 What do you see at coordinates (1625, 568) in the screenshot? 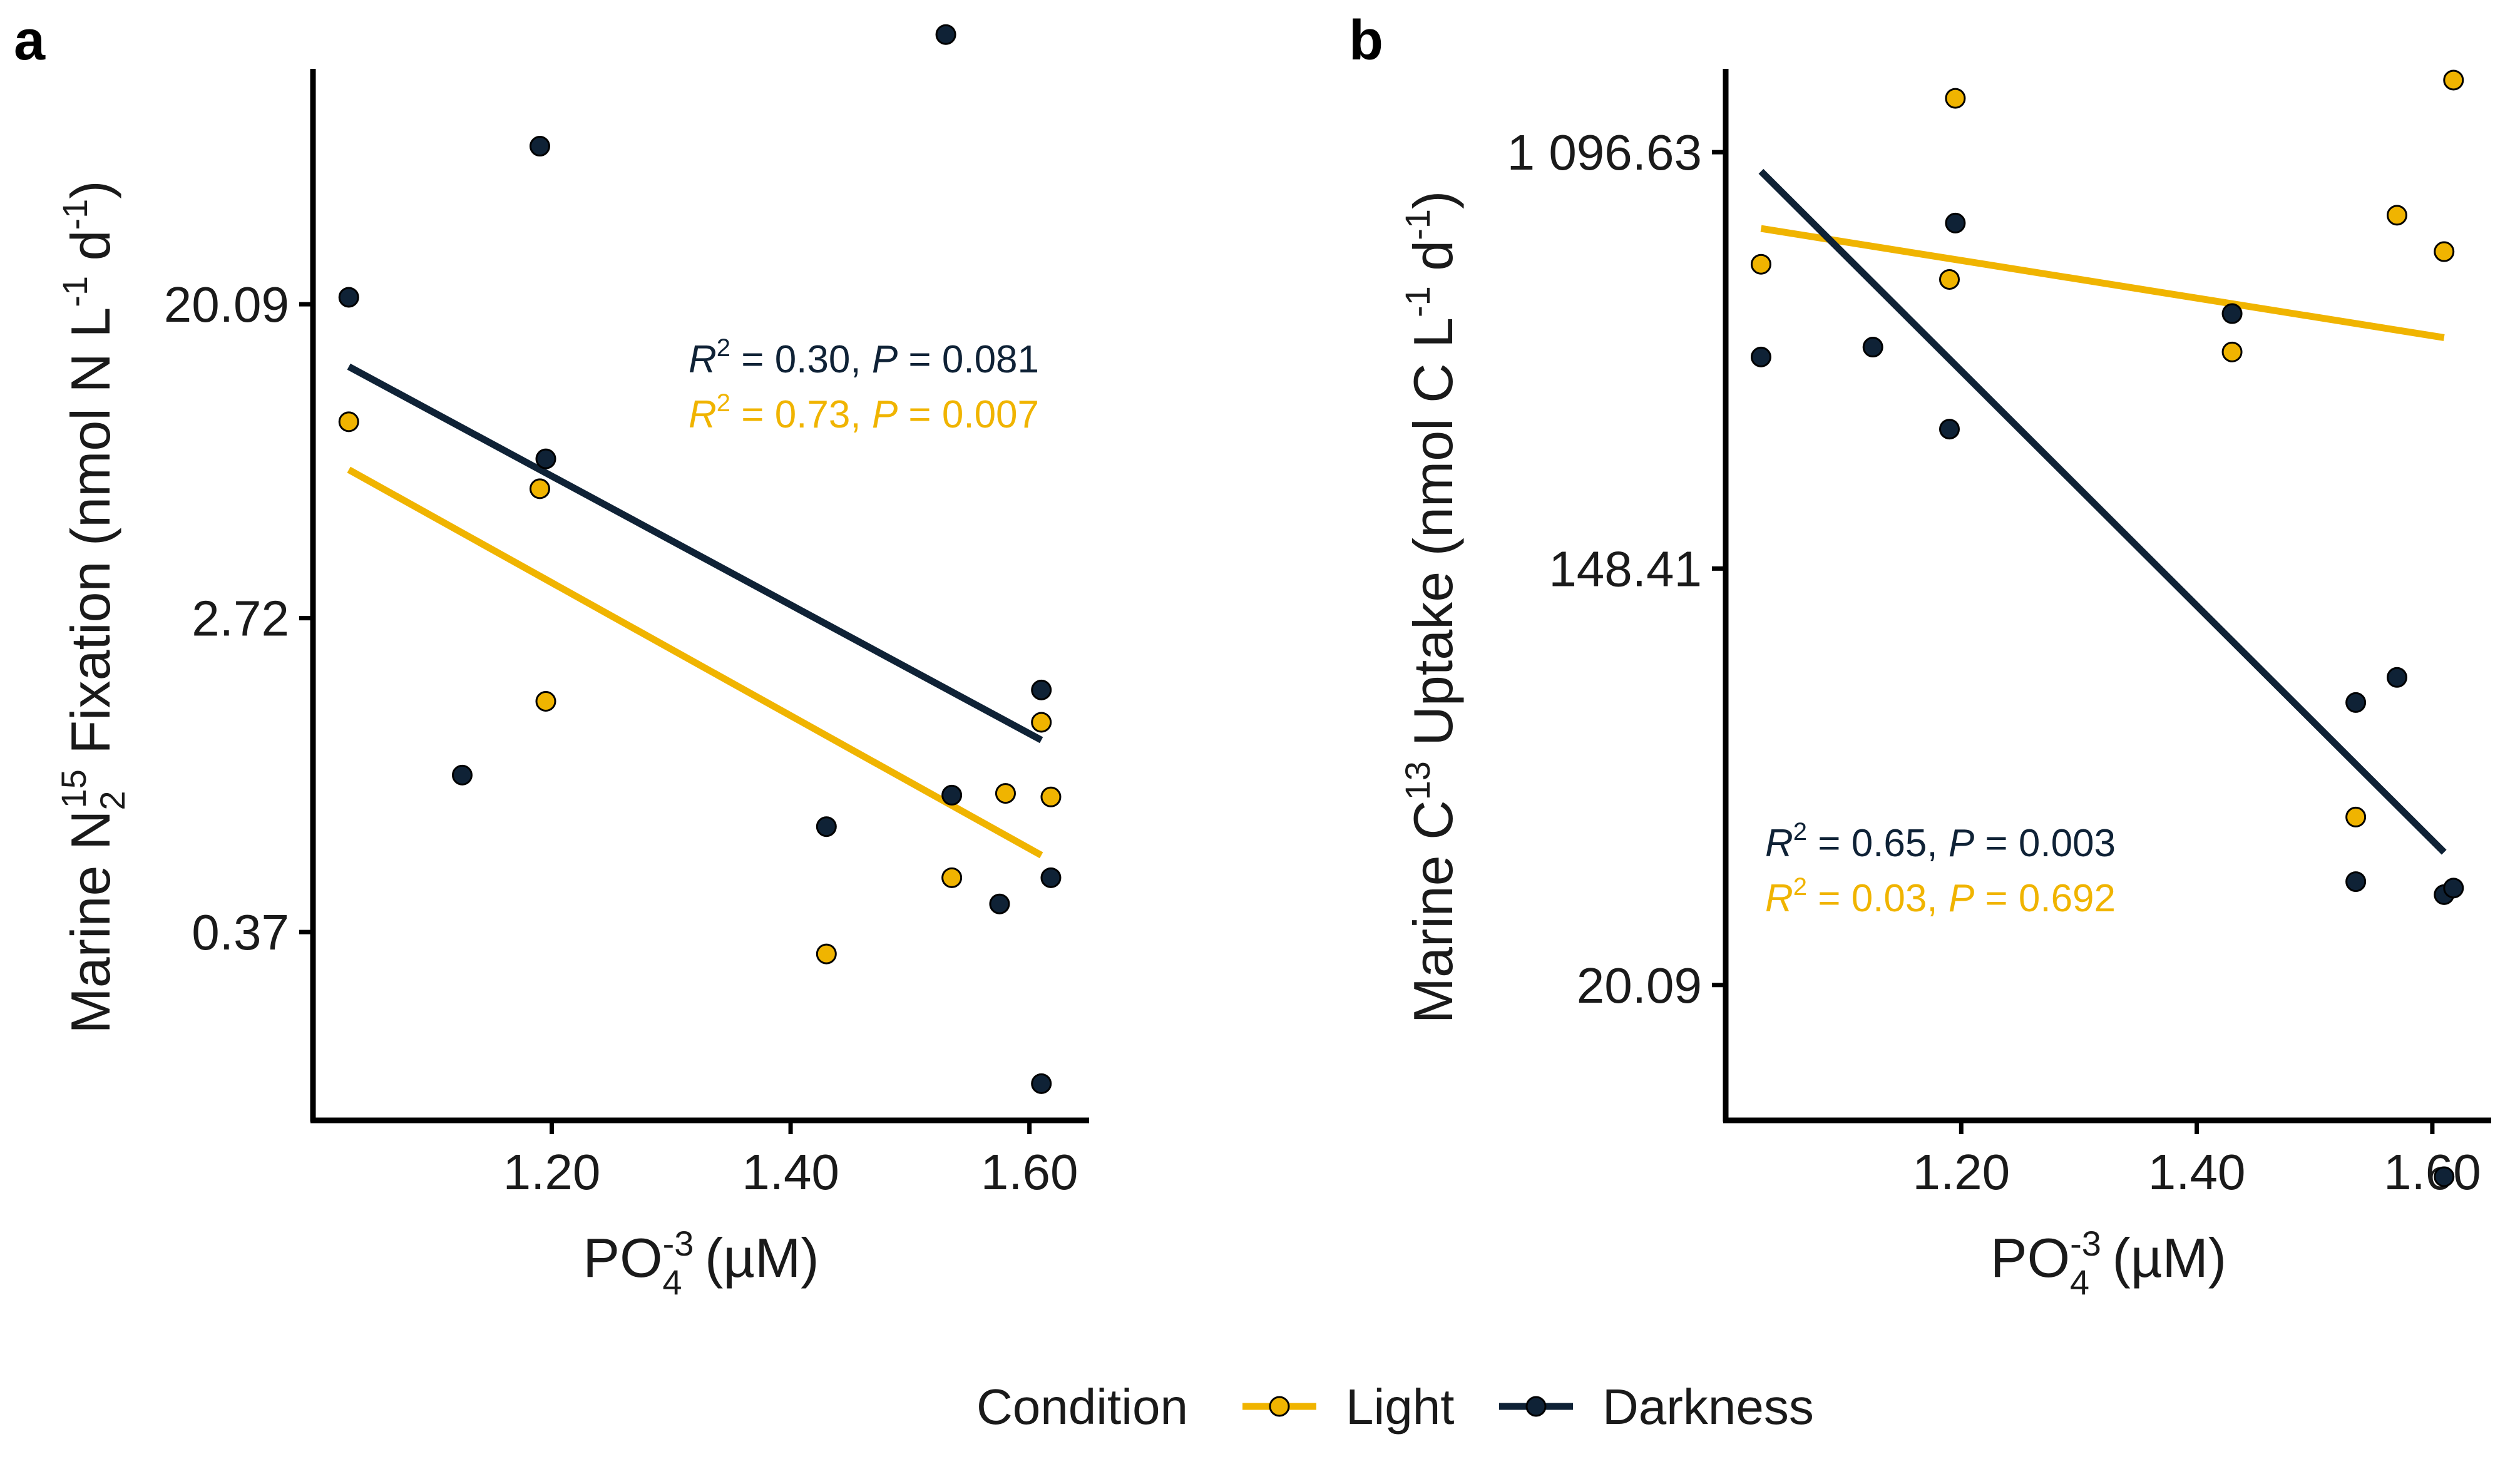
I see `y-tick-label: 148.41` at bounding box center [1625, 568].